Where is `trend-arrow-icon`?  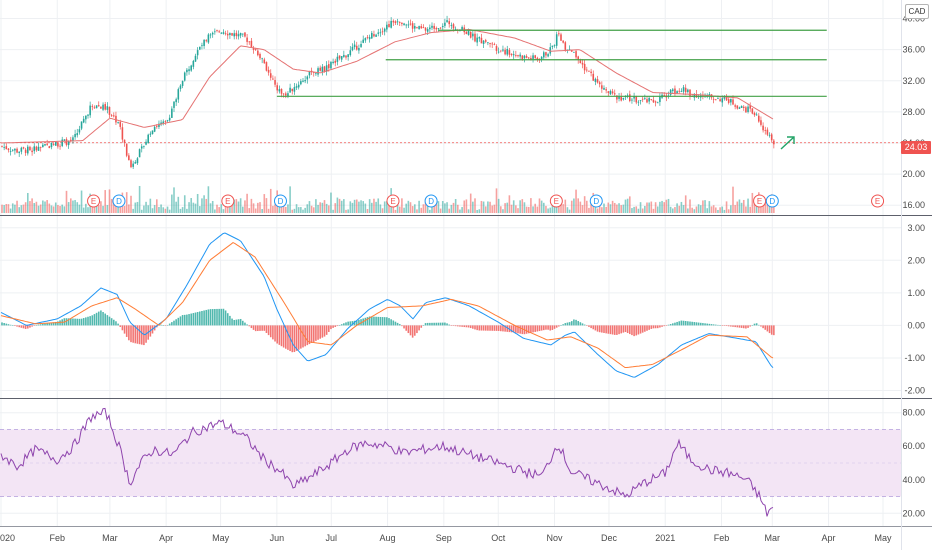
trend-arrow-icon is located at coordinates (787, 143).